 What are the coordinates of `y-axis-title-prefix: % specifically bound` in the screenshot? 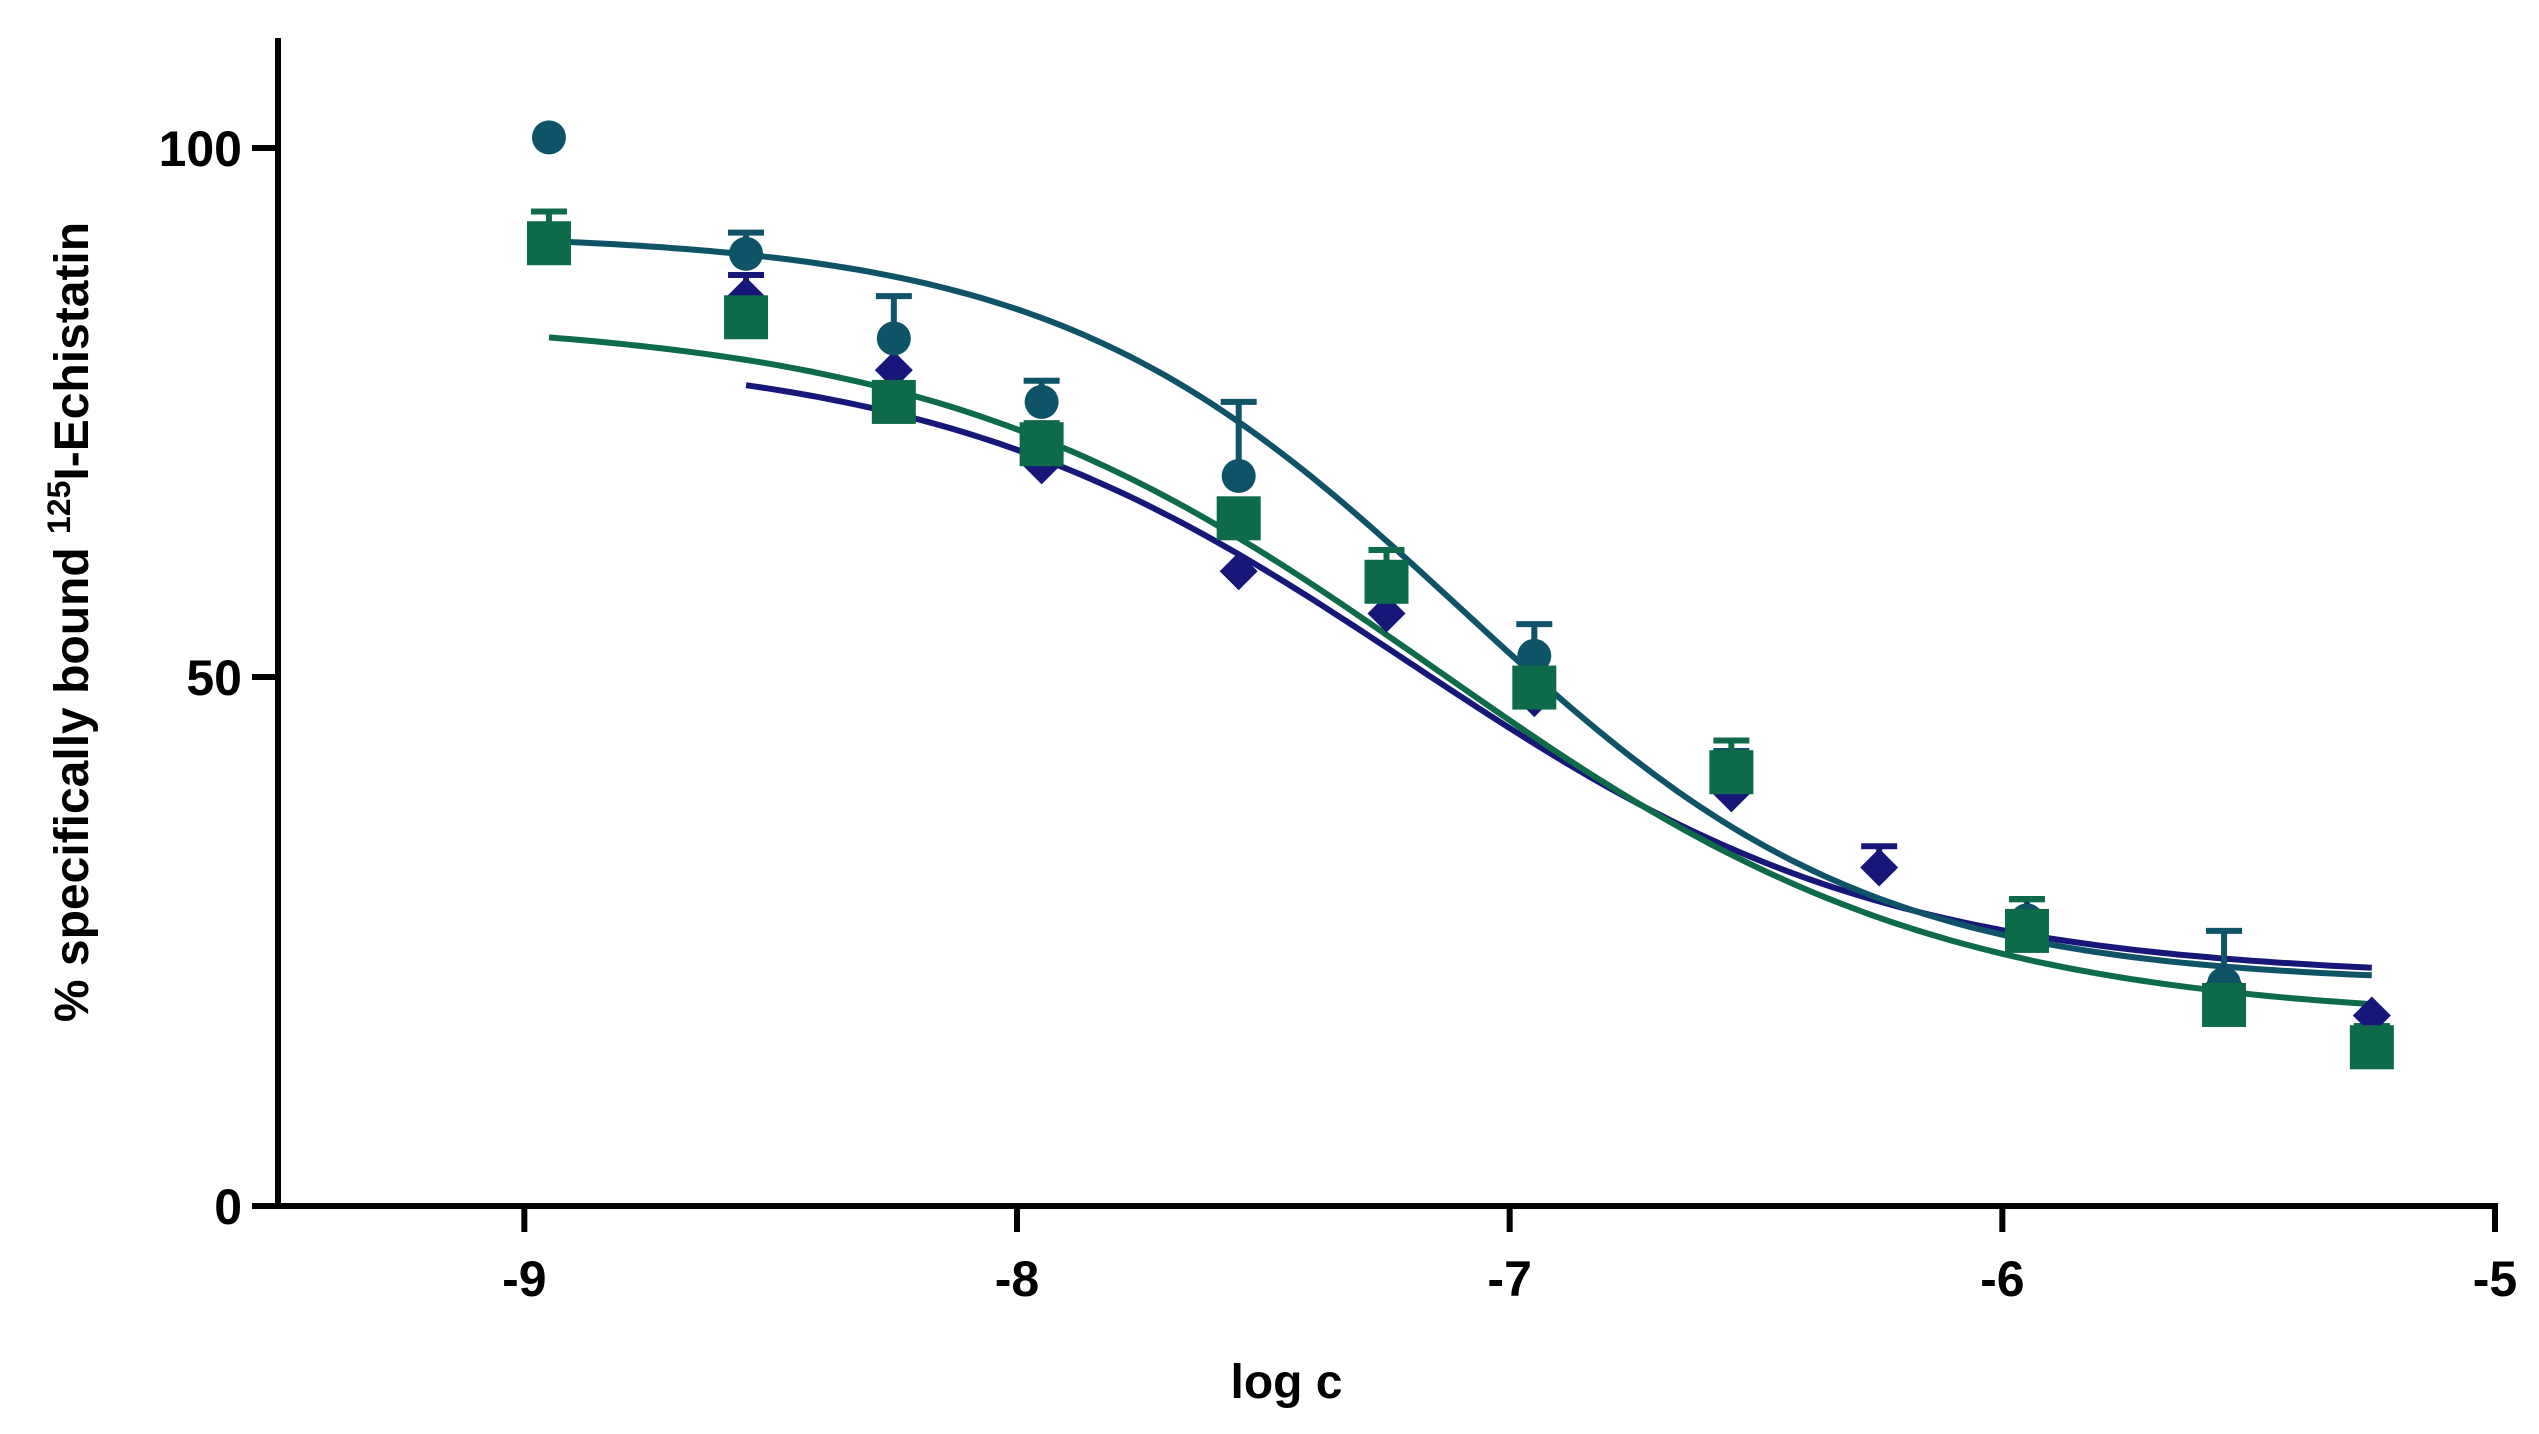 It's located at (72, 778).